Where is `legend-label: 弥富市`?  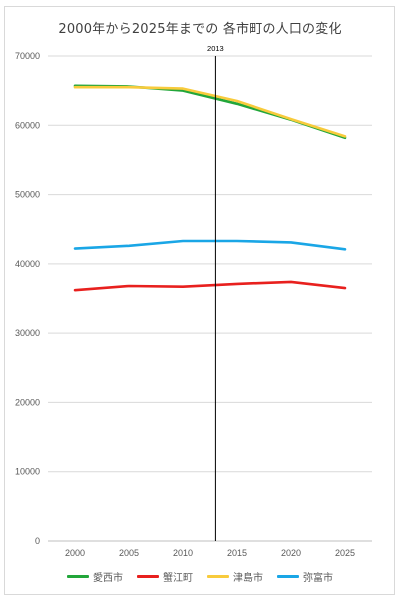
legend-label: 弥富市 is located at coordinates (318, 578).